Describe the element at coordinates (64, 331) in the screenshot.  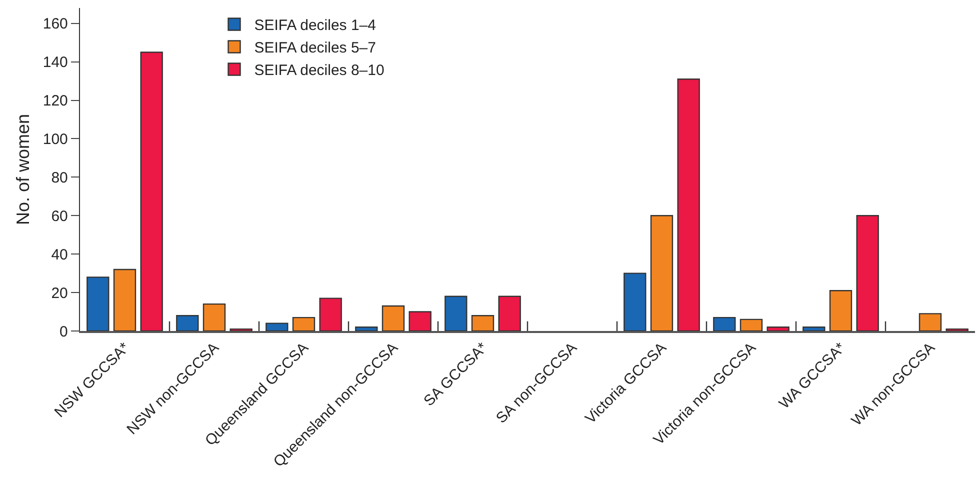
I see `y-tick-label: 0` at that location.